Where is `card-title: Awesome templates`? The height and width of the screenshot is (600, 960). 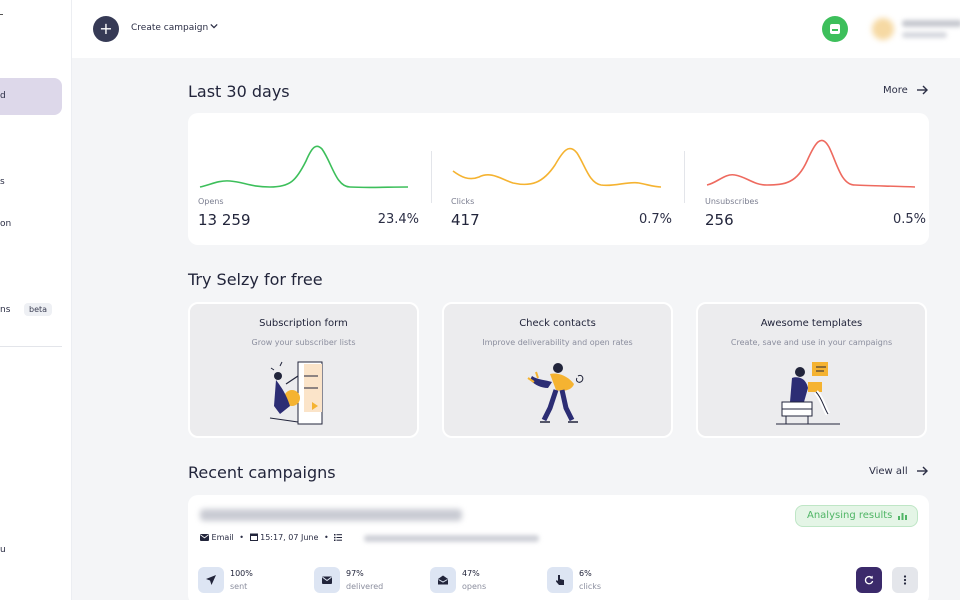 card-title: Awesome templates is located at coordinates (811, 323).